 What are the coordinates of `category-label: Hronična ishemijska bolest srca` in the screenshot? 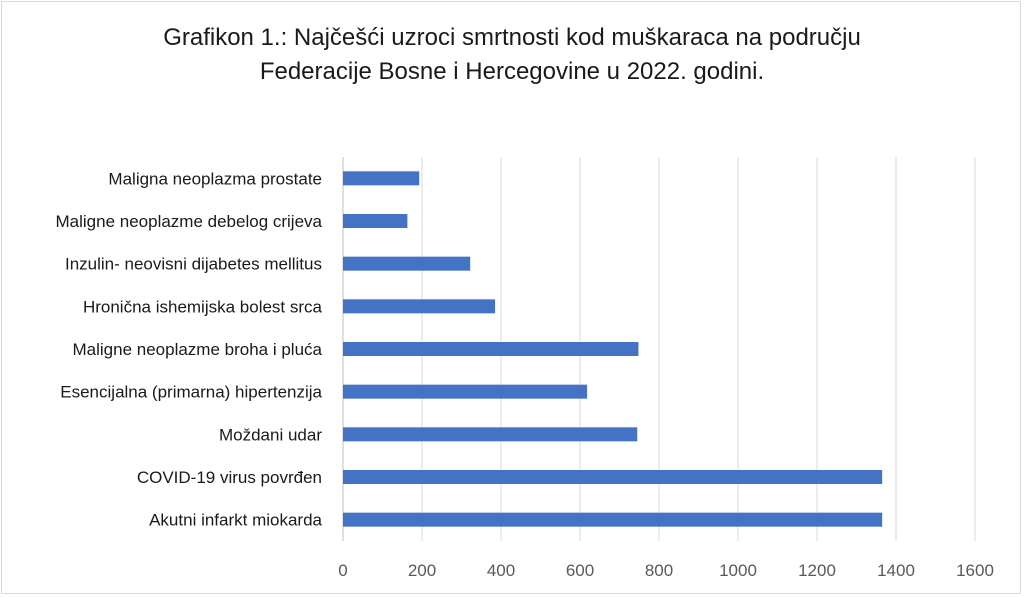 It's located at (203, 306).